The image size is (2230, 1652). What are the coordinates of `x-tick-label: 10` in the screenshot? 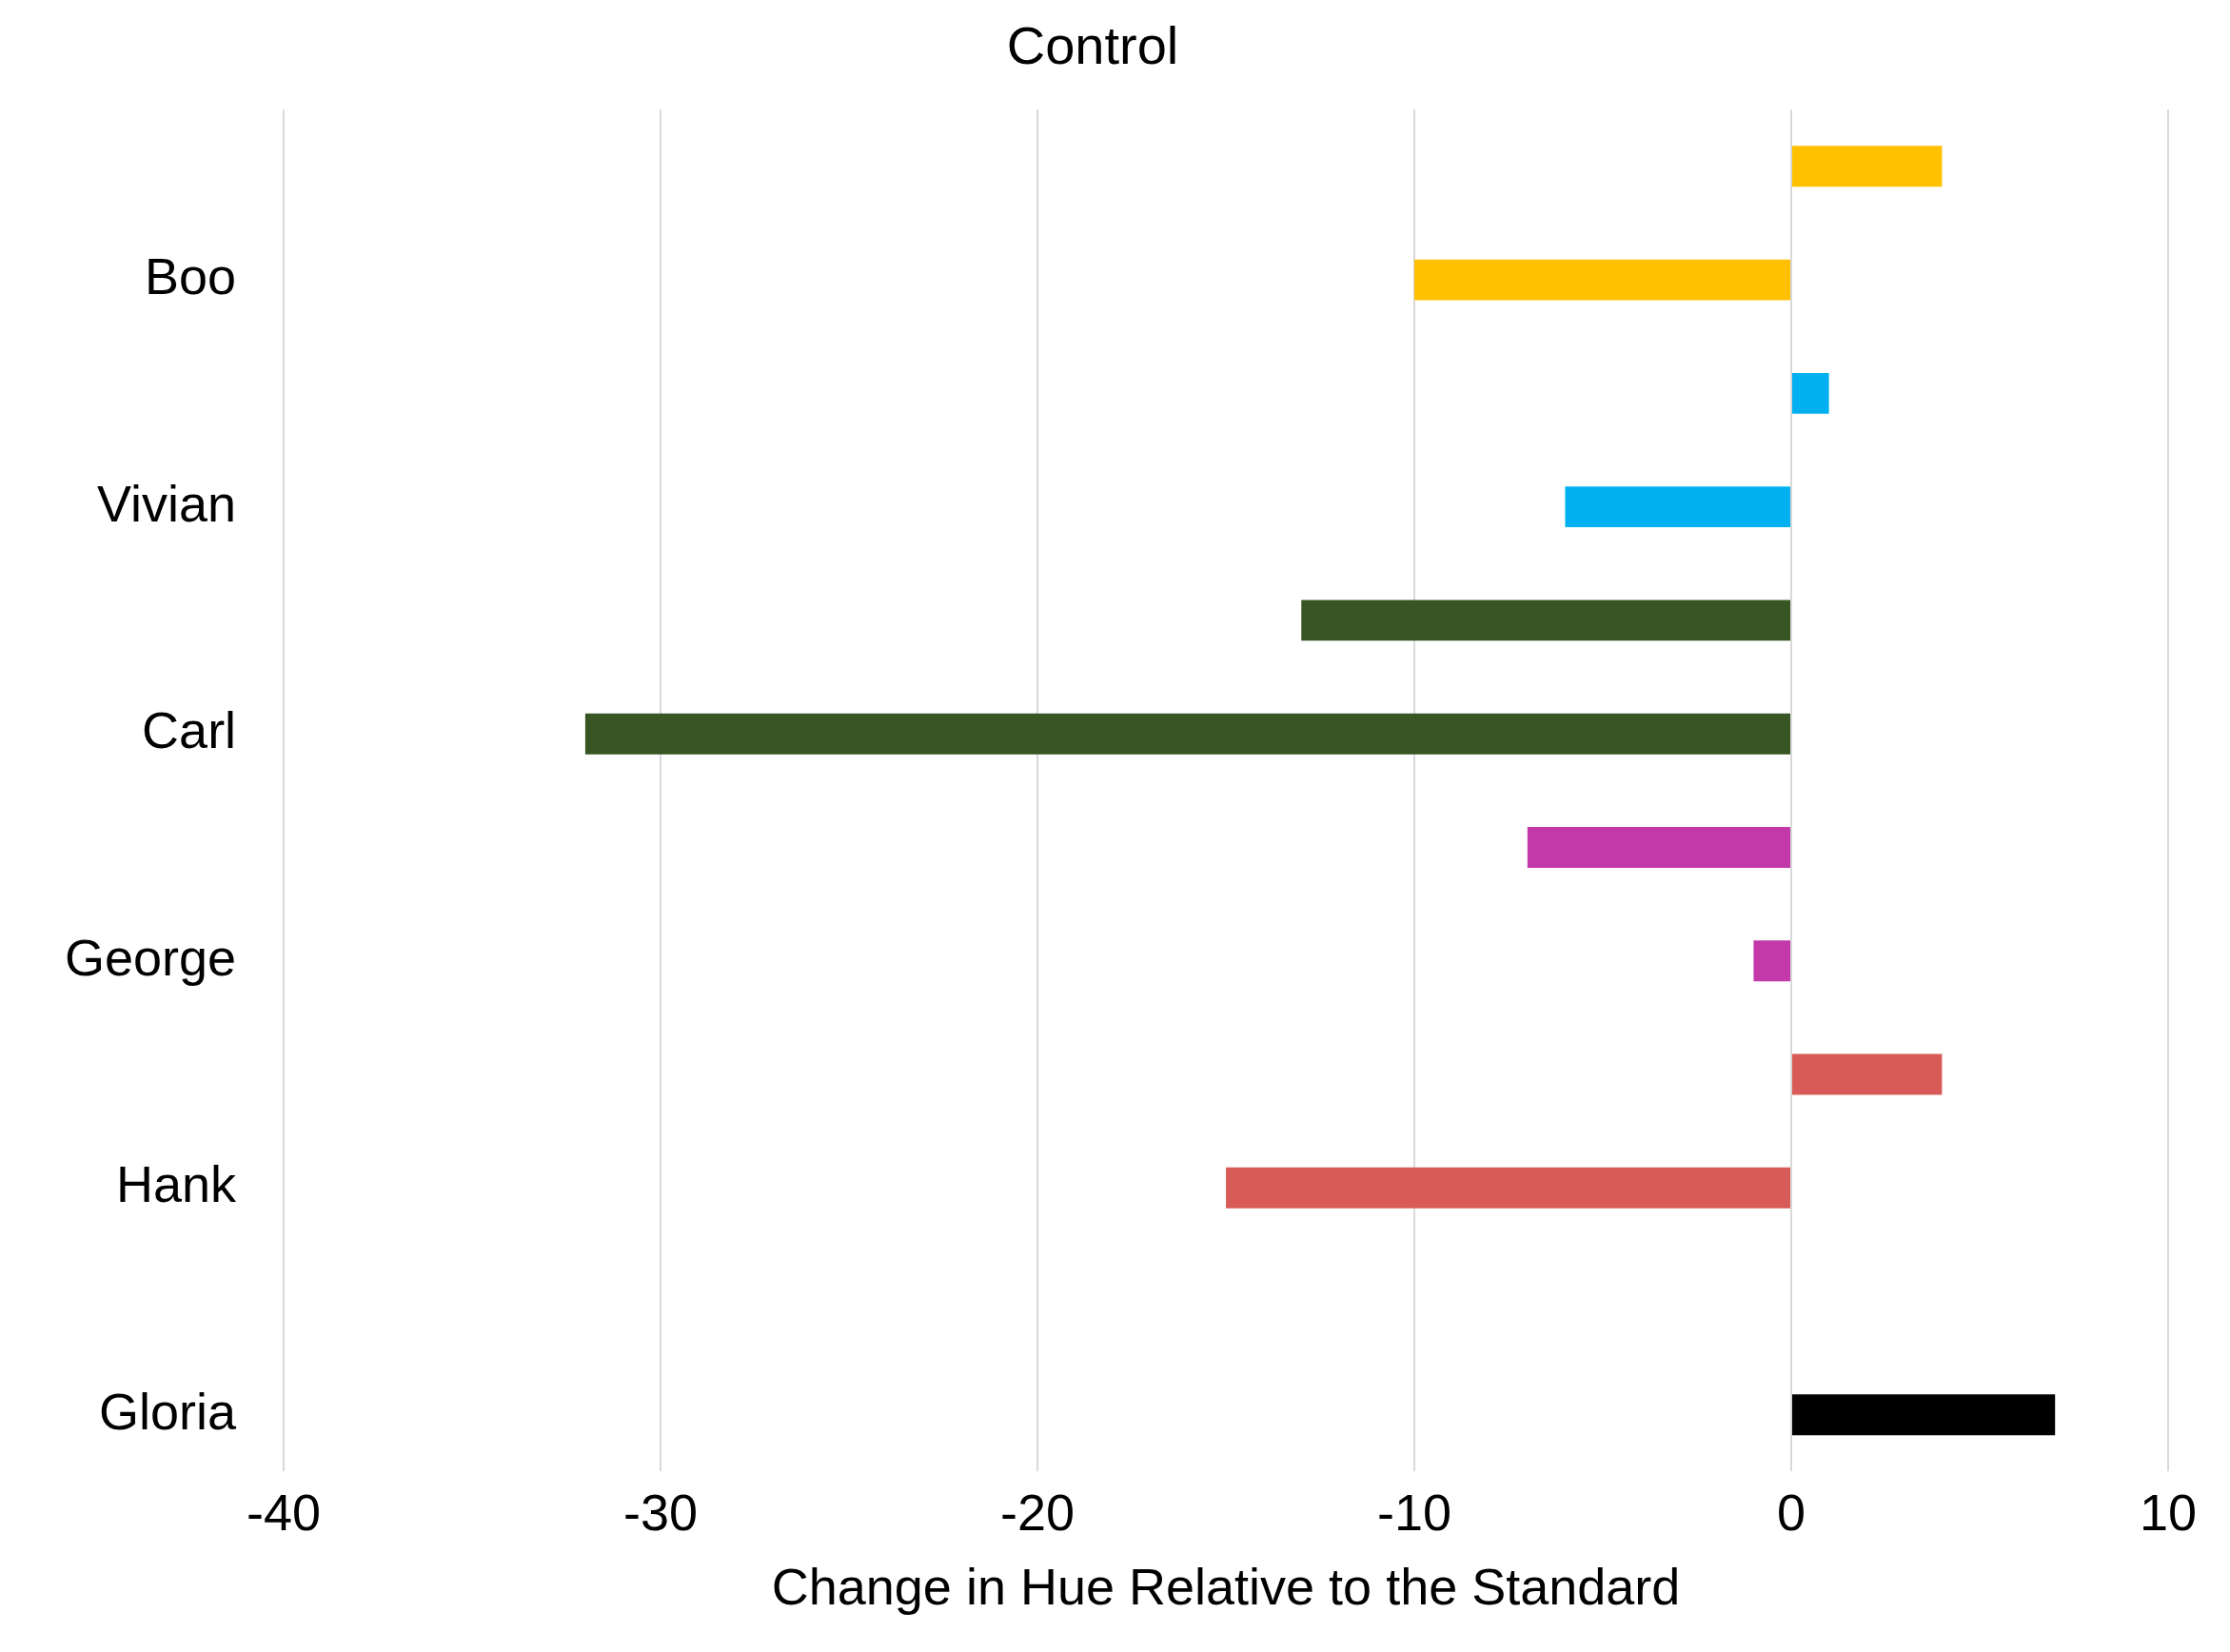 It's located at (2168, 1512).